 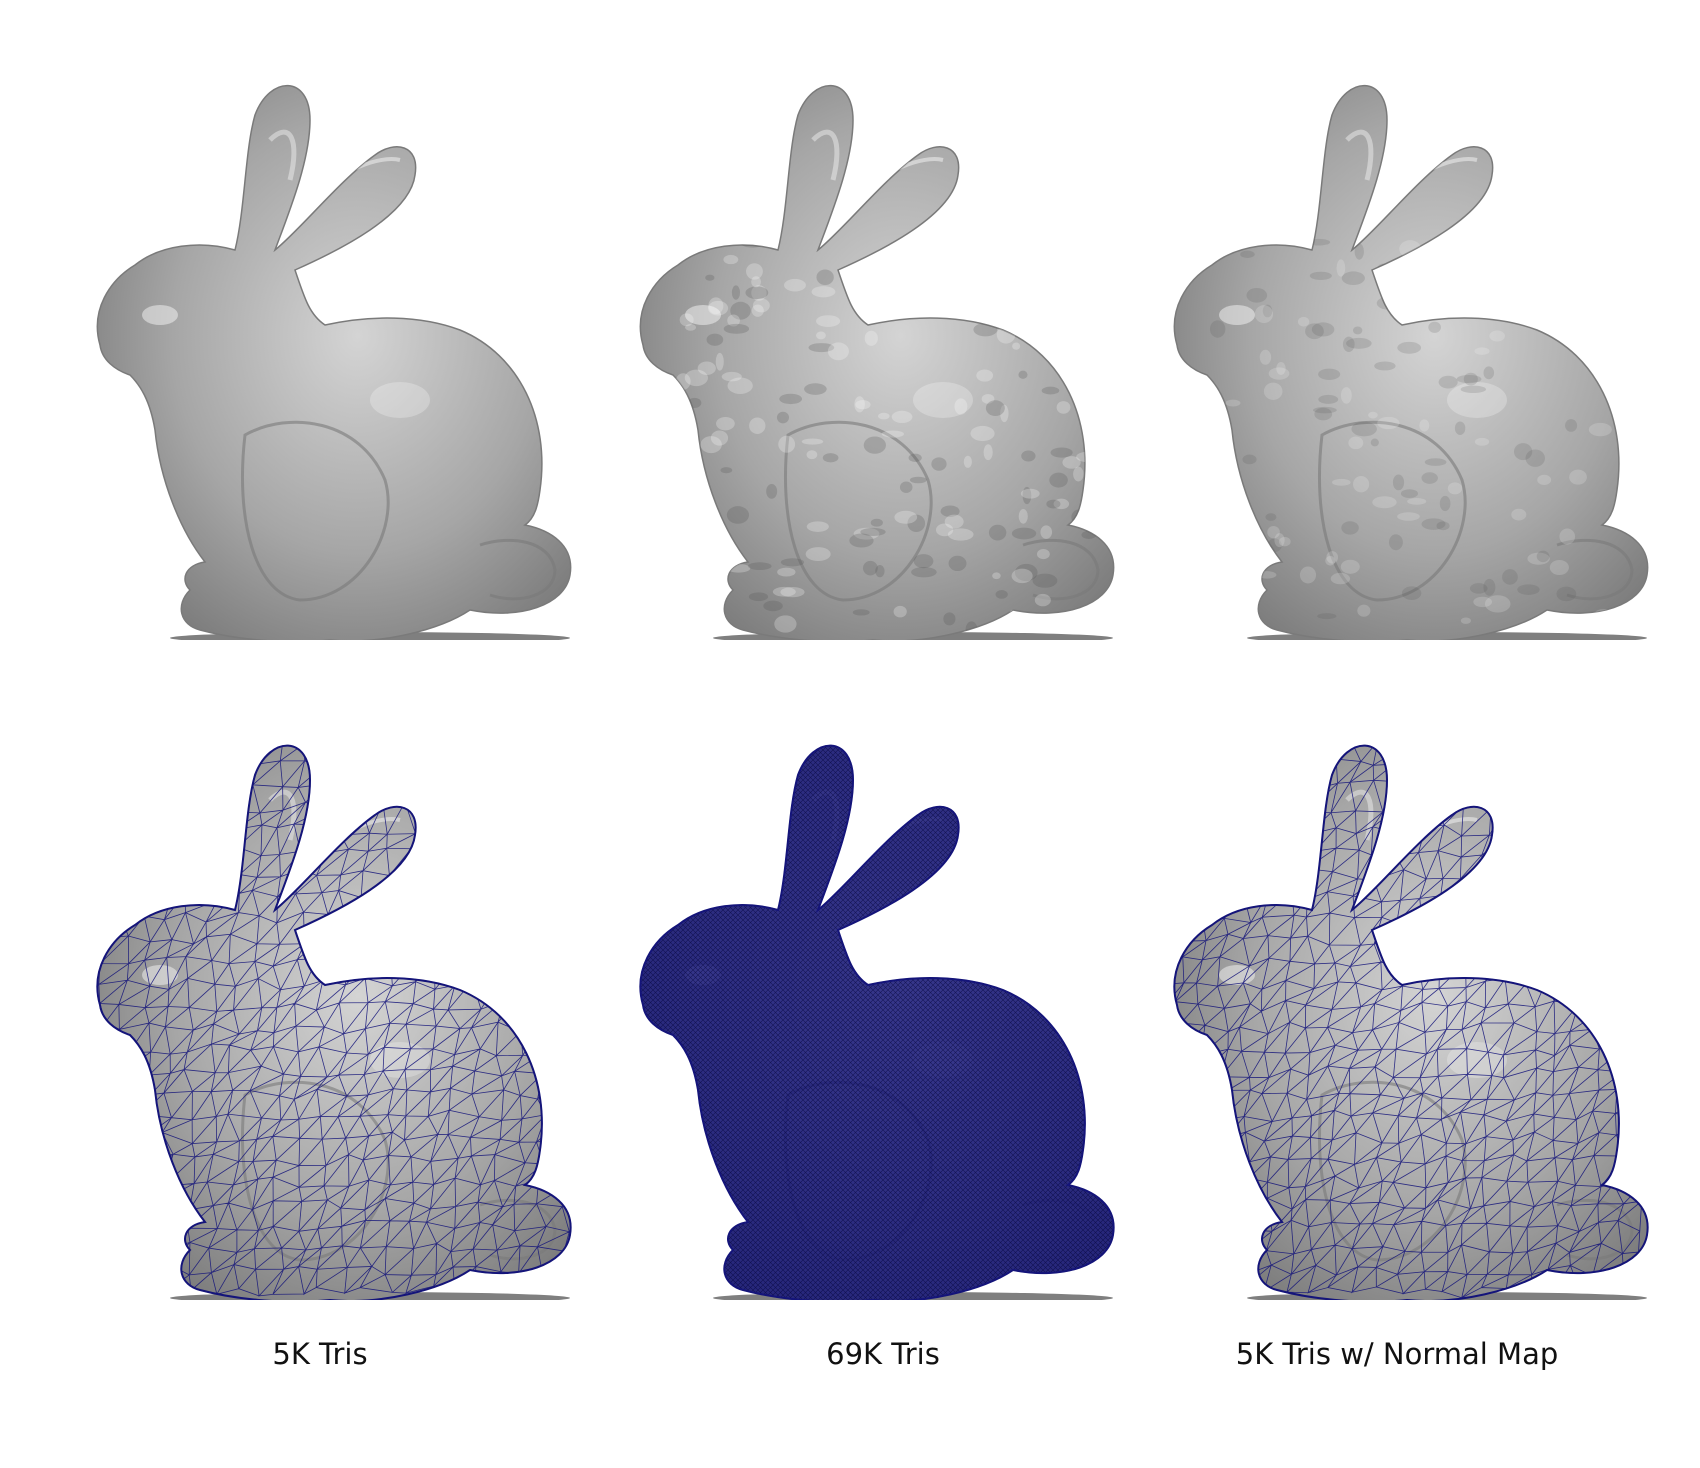 I want to click on caption-69k-tris: 69K Tris, so click(x=883, y=1354).